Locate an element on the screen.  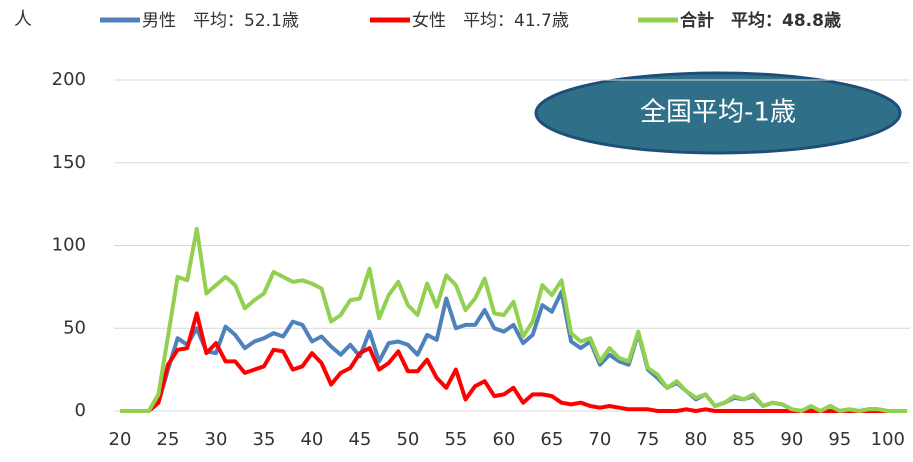
y-tick-label: 150 is located at coordinates (69, 162).